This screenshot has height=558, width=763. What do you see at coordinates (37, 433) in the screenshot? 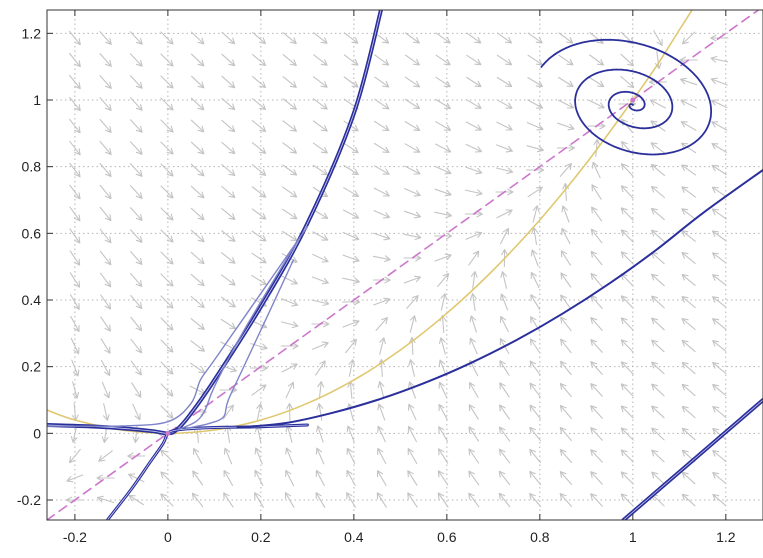
I see `y-tick-label: 0` at bounding box center [37, 433].